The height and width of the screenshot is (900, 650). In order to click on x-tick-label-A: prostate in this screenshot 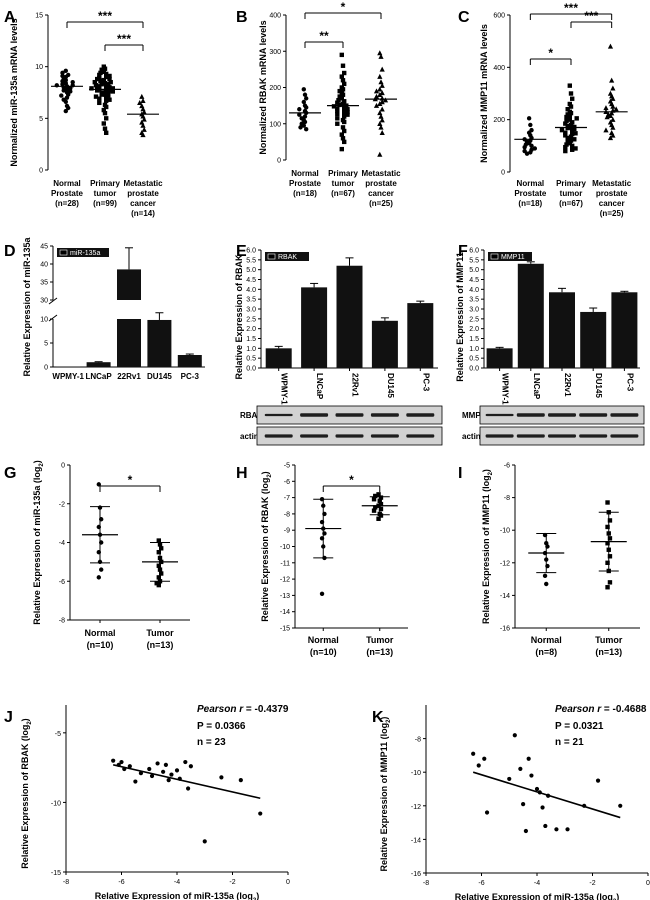, I will do `click(143, 193)`.